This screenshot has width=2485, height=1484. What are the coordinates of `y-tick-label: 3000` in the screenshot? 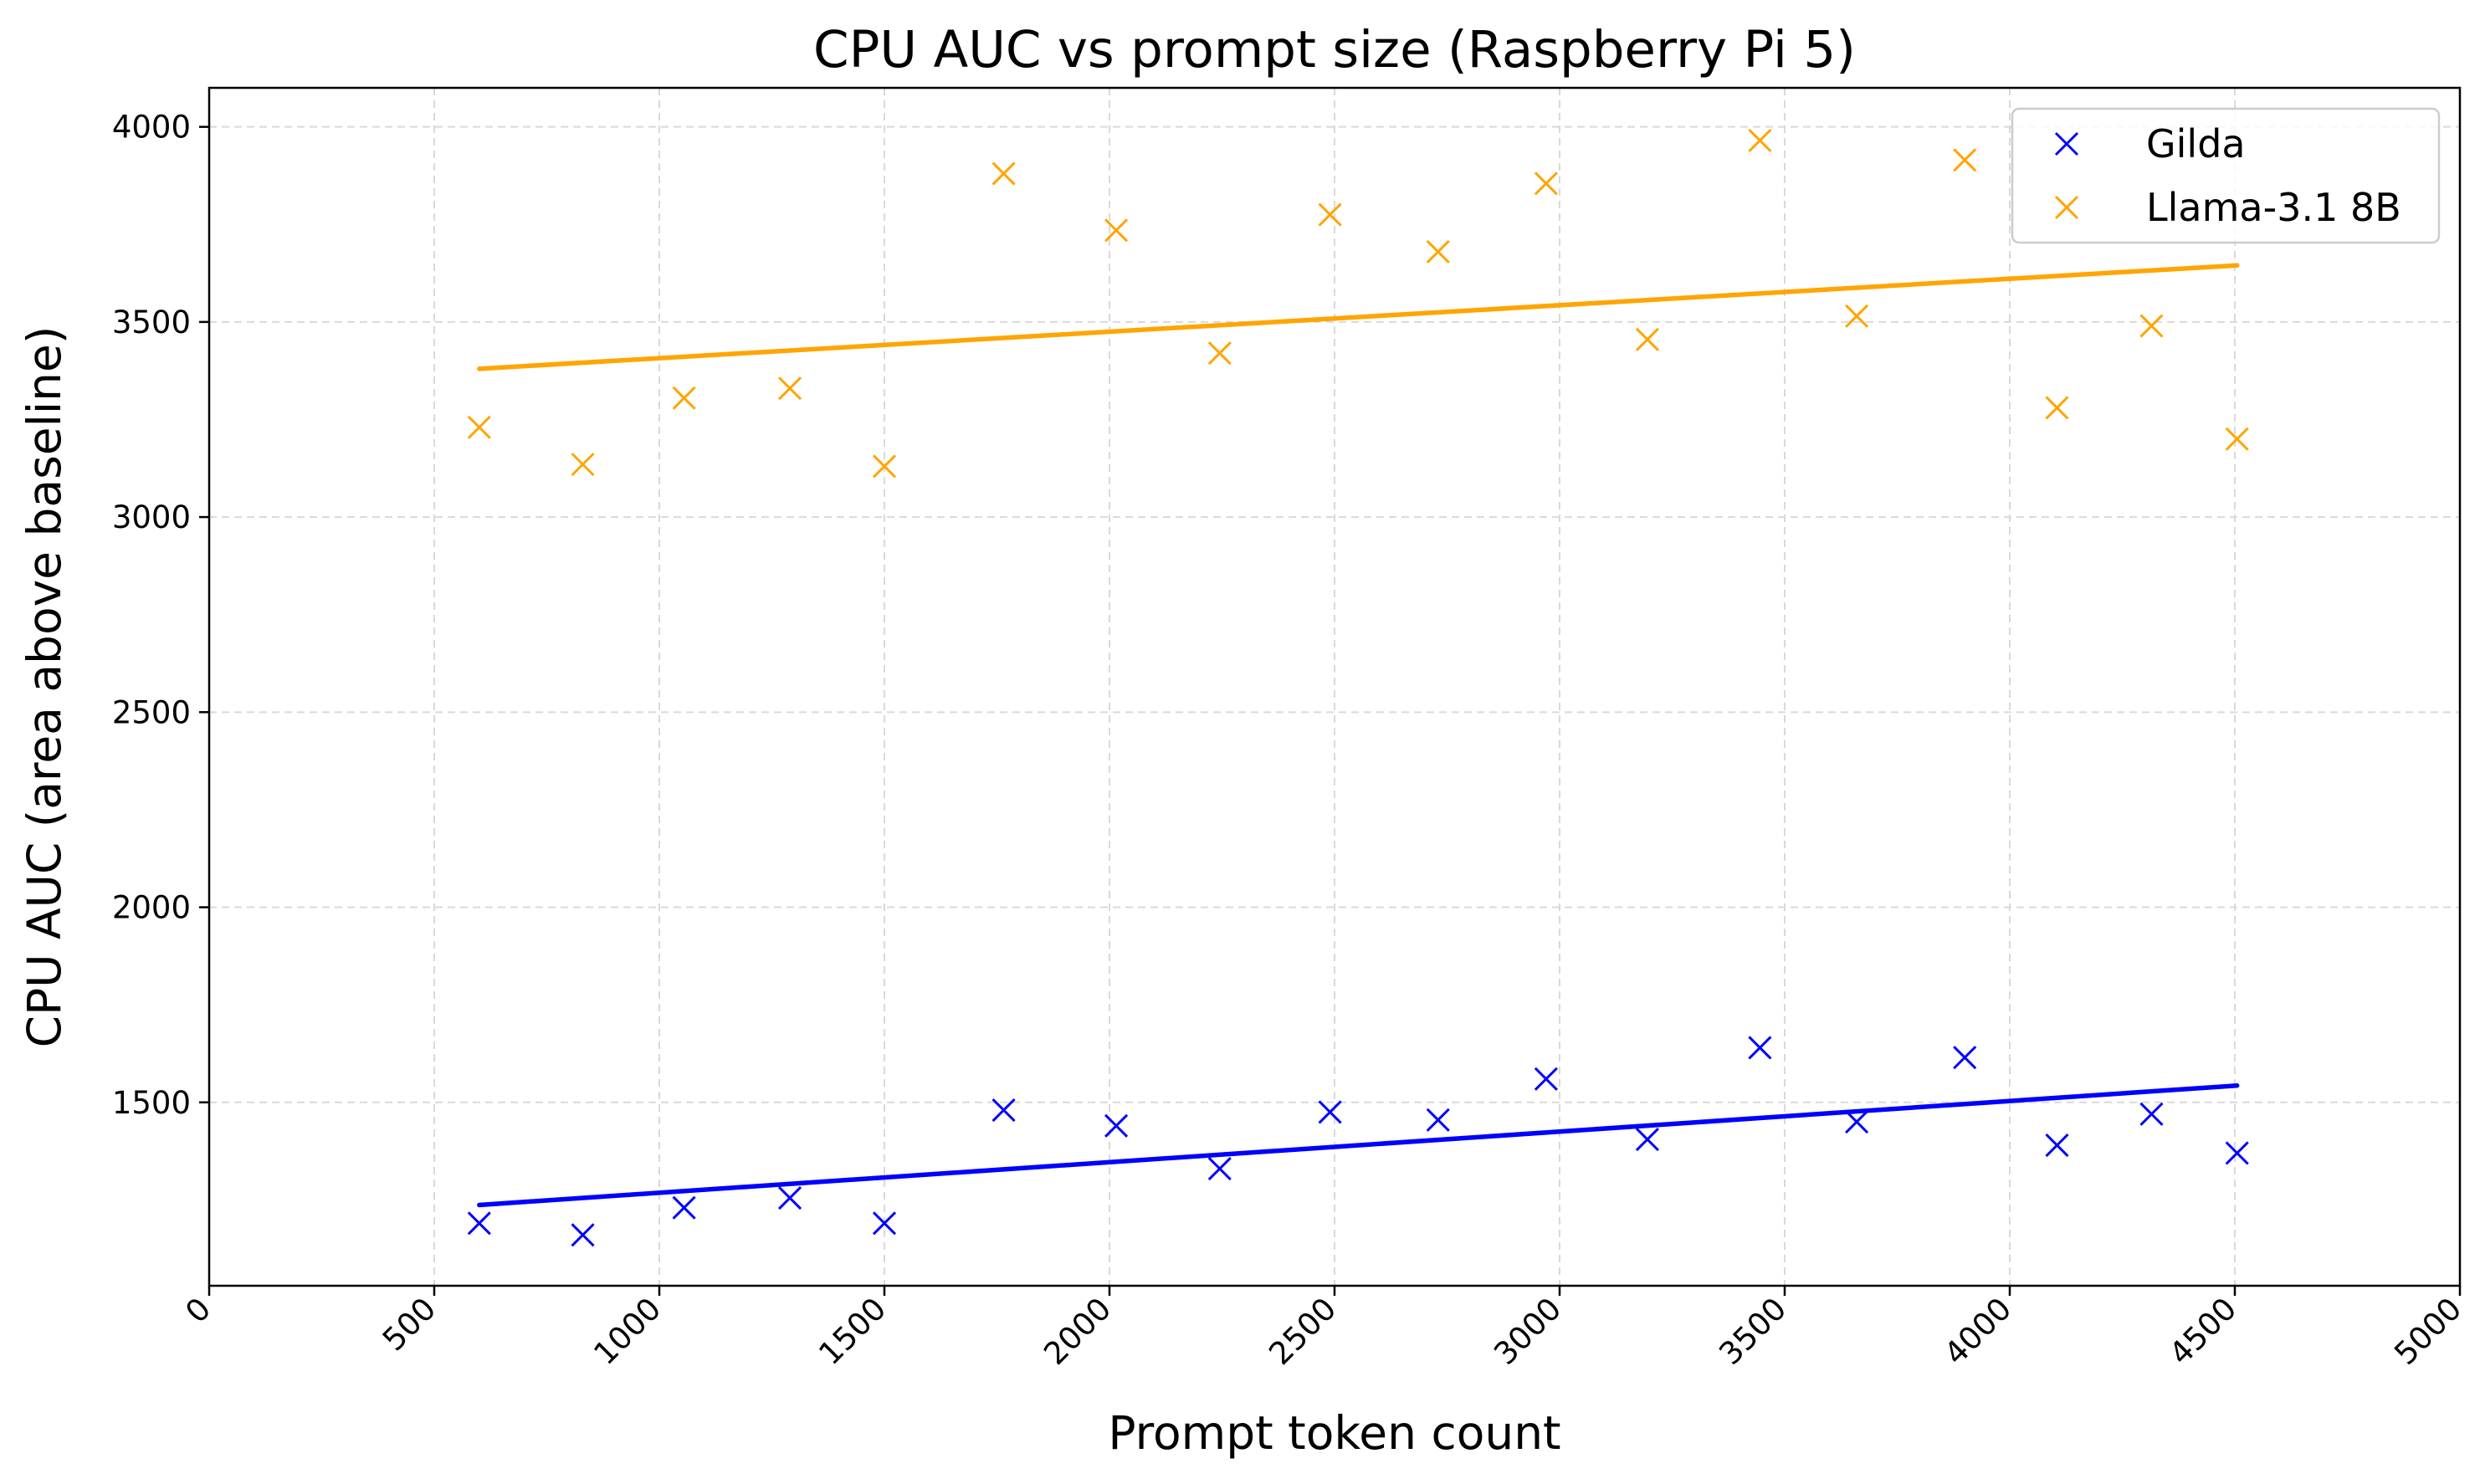 It's located at (152, 517).